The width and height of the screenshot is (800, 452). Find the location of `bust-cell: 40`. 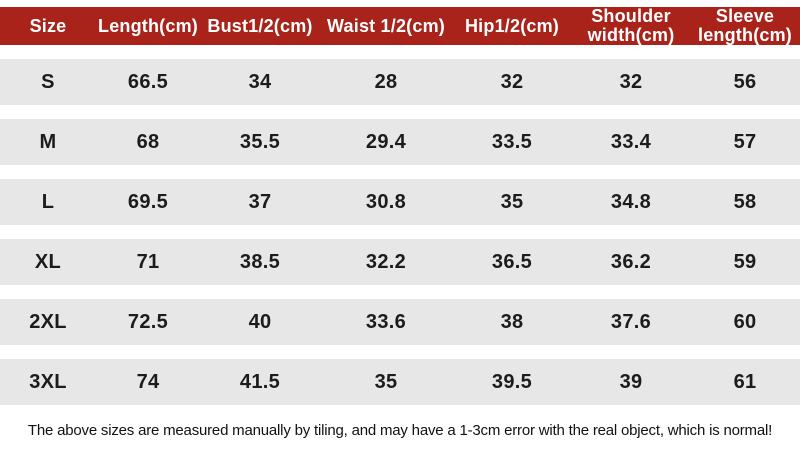

bust-cell: 40 is located at coordinates (260, 321).